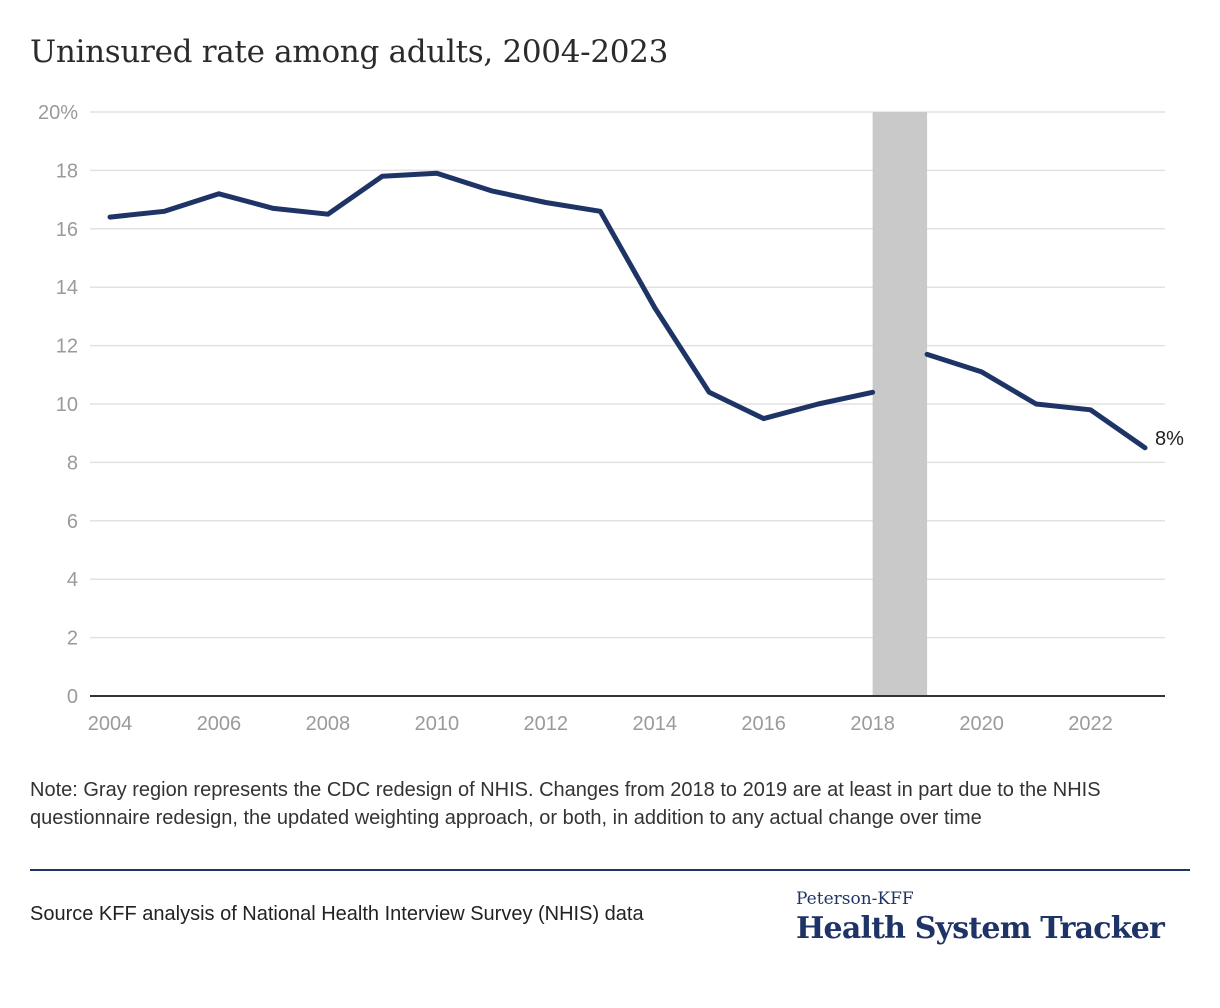 The width and height of the screenshot is (1220, 1008). What do you see at coordinates (546, 724) in the screenshot?
I see `x-tick-label: 2012` at bounding box center [546, 724].